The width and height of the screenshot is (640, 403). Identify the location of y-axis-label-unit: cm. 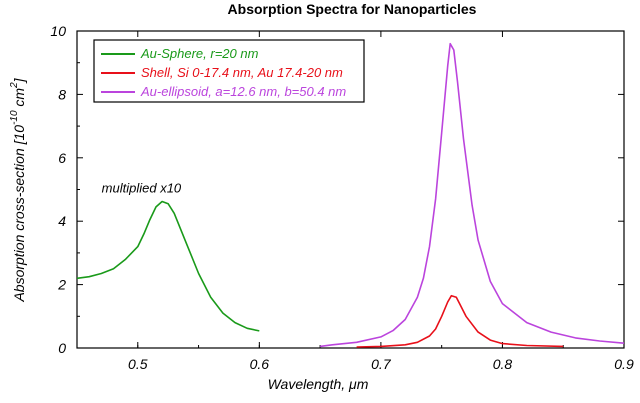
(19, 99).